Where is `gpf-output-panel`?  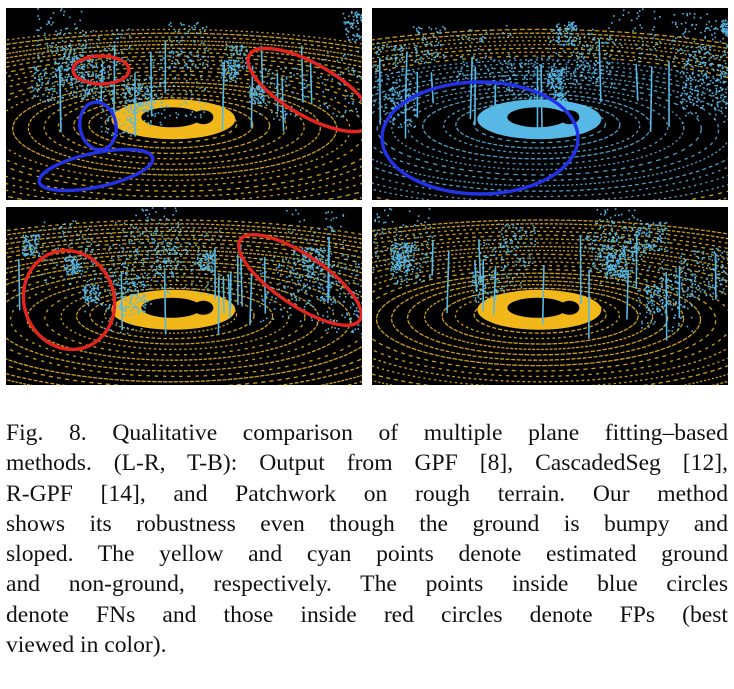 gpf-output-panel is located at coordinates (184, 104).